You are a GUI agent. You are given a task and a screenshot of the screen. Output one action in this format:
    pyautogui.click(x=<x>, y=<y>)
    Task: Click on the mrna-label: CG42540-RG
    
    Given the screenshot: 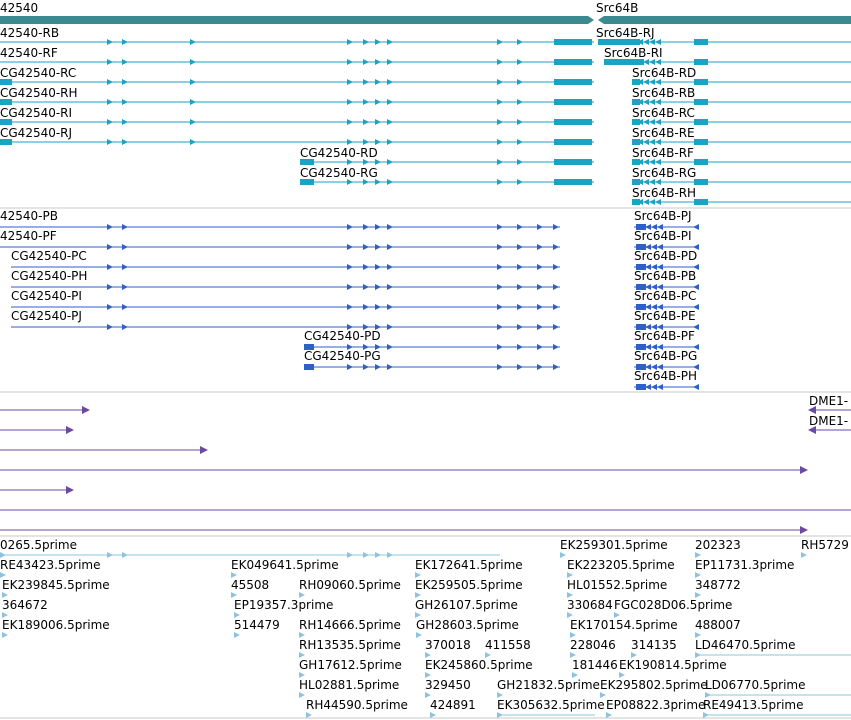 What is the action you would take?
    pyautogui.click(x=339, y=173)
    